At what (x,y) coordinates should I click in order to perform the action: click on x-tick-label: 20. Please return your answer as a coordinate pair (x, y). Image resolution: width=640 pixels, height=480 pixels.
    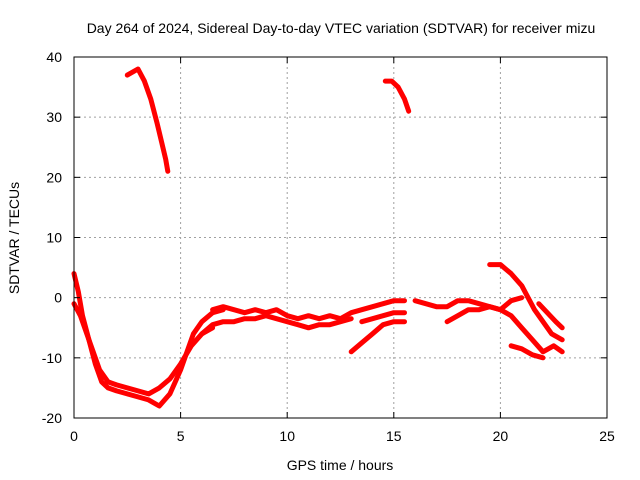
    Looking at the image, I should click on (501, 436).